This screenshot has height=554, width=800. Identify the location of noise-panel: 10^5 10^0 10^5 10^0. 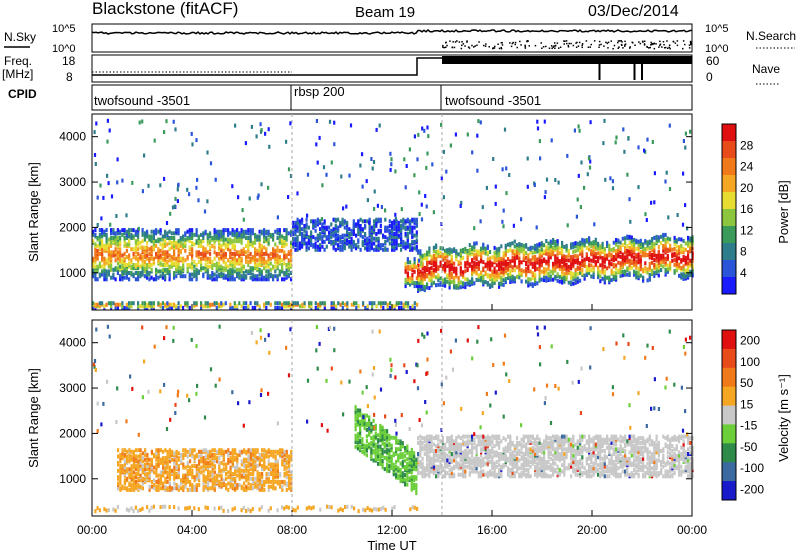
(390, 39).